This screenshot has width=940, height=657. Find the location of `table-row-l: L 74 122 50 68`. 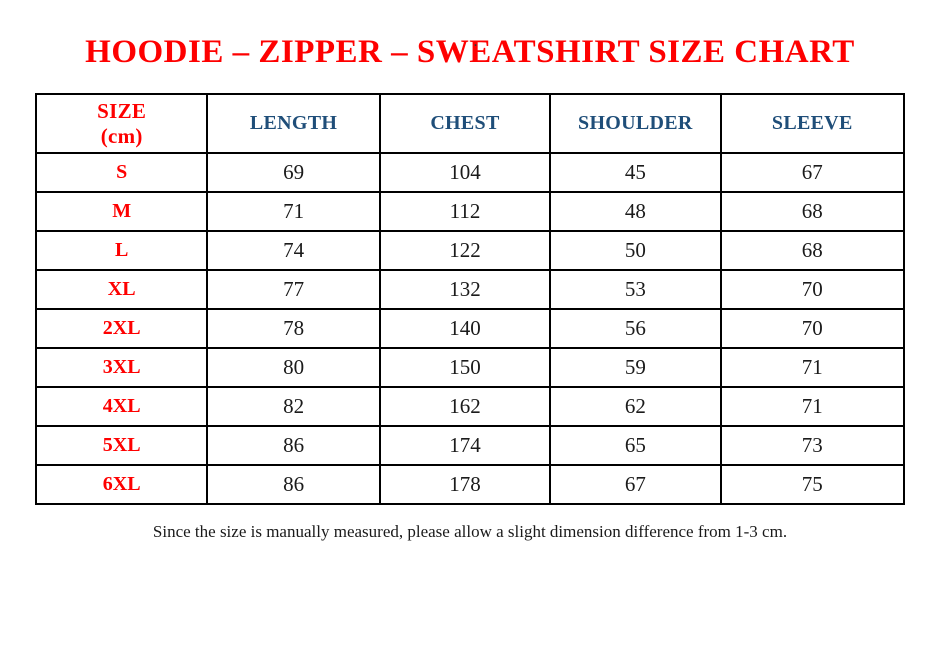

table-row-l: L 74 122 50 68 is located at coordinates (470, 250).